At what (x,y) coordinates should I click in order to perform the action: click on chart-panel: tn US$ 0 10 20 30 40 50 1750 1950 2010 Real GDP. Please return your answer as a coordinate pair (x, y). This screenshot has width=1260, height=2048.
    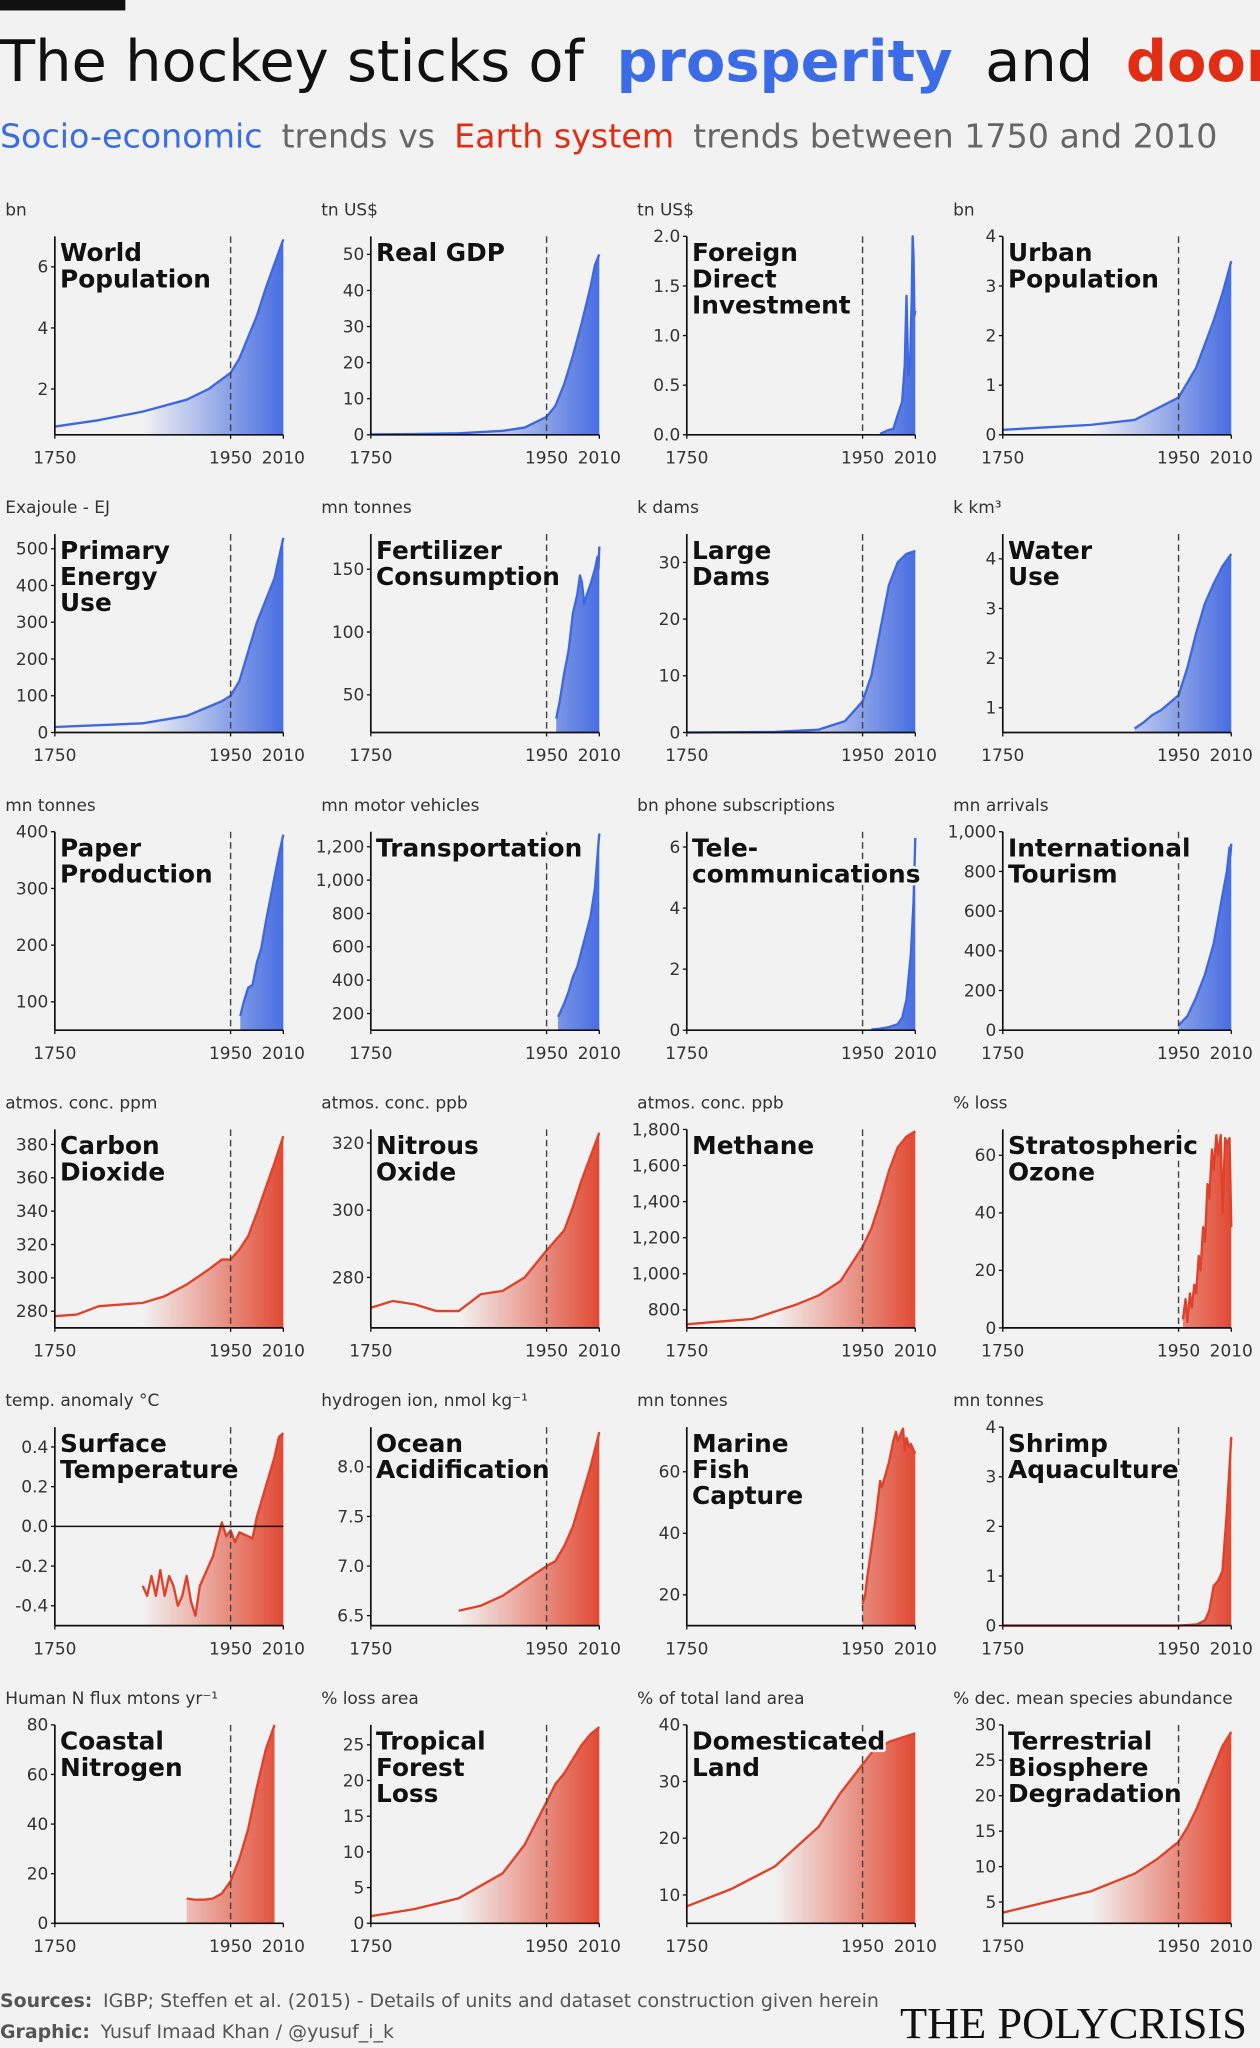
    Looking at the image, I should click on (471, 334).